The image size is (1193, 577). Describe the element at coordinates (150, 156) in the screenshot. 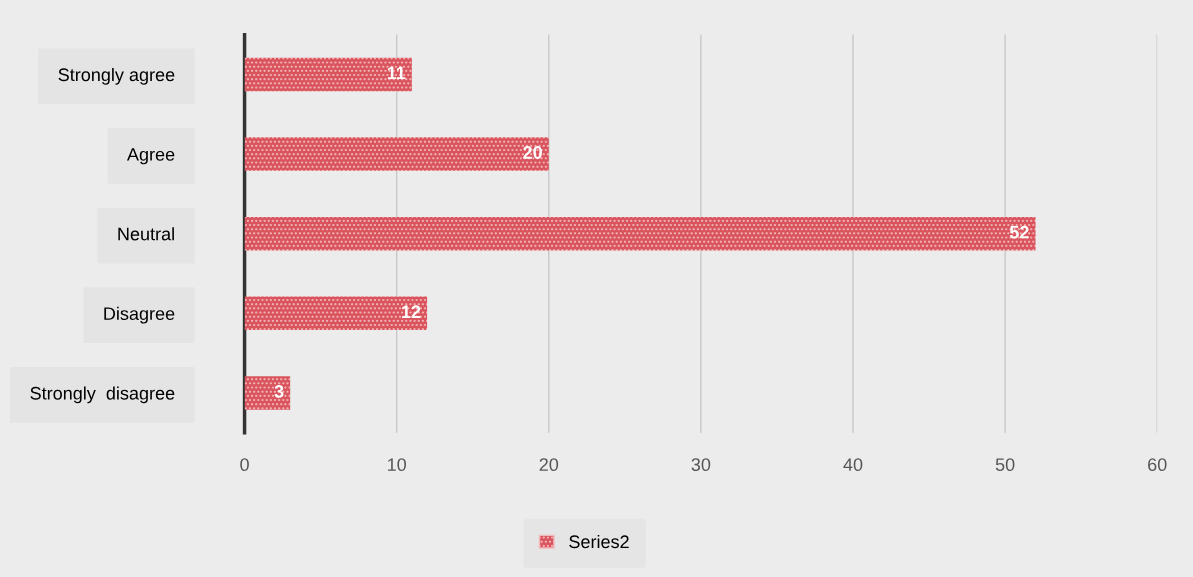

I see `y-tick-label: Agree` at that location.